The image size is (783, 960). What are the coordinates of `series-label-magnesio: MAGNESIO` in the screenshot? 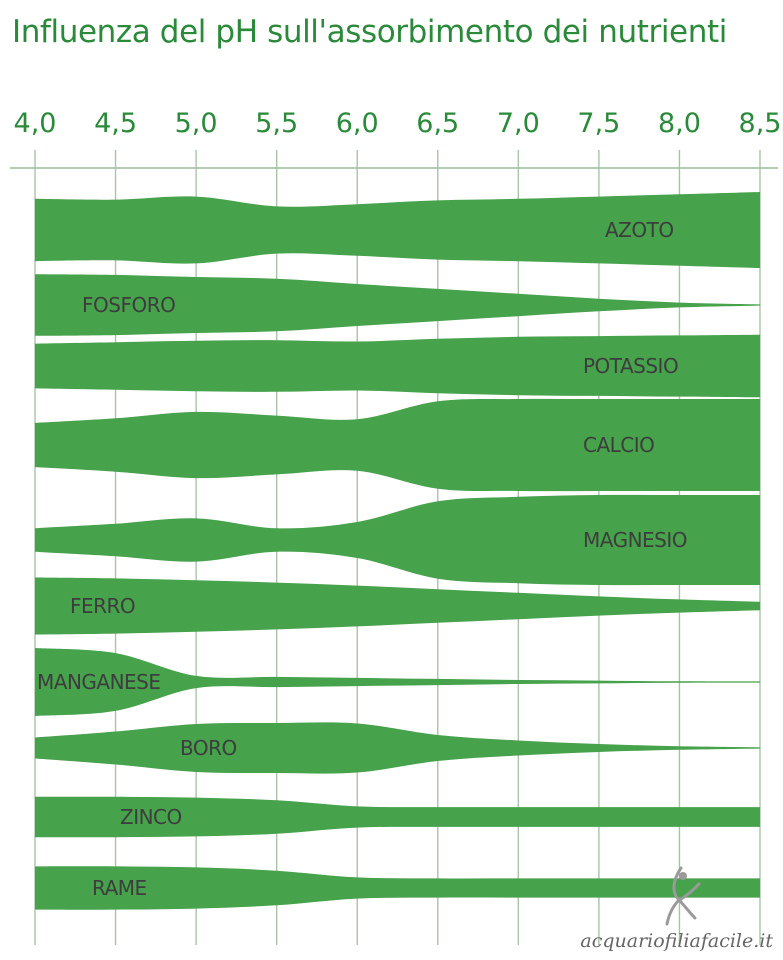 It's located at (635, 540).